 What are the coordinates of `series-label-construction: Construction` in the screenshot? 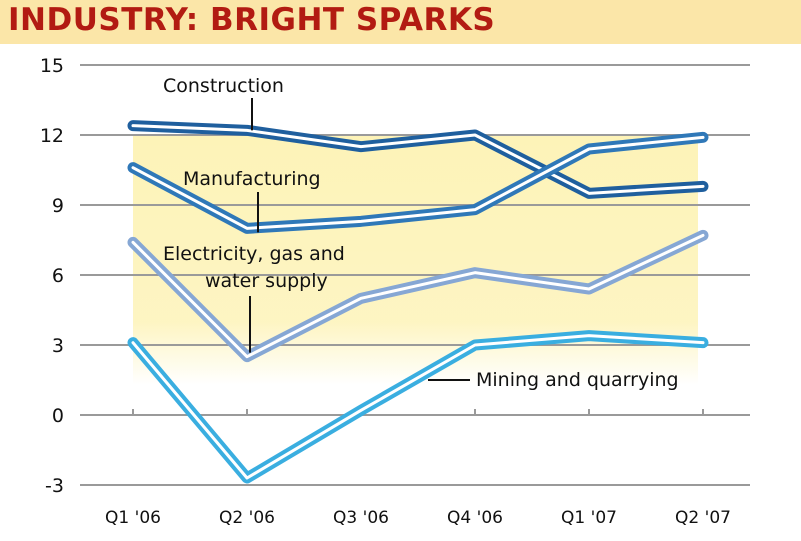 It's located at (223, 86).